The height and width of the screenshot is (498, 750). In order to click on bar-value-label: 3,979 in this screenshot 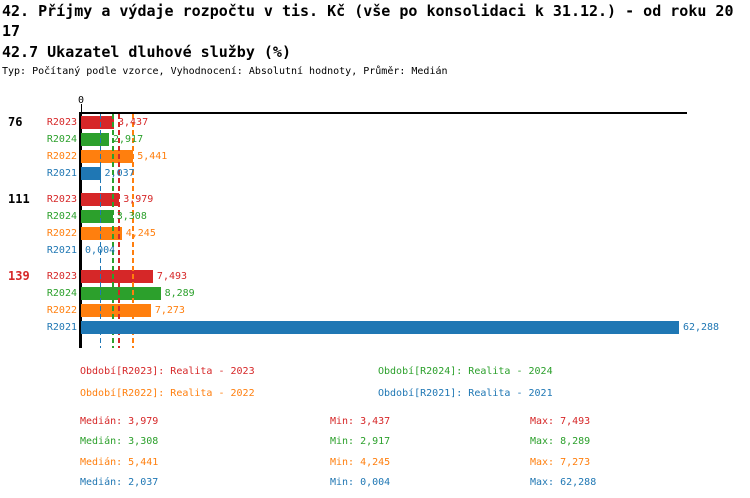, I will do `click(138, 199)`.